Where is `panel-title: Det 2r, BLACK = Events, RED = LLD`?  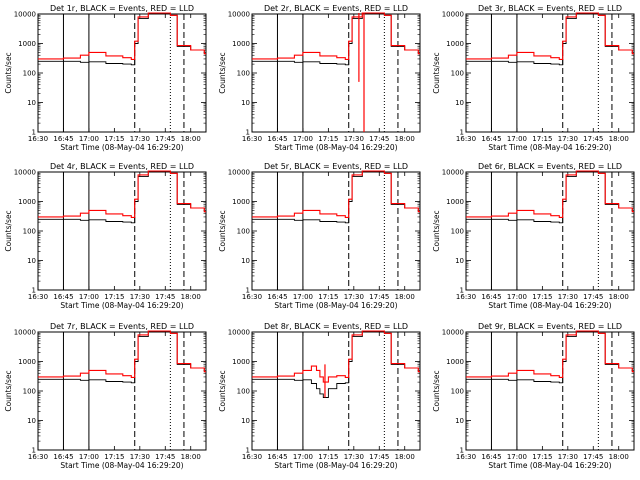
panel-title: Det 2r, BLACK = Events, RED = LLD is located at coordinates (336, 8).